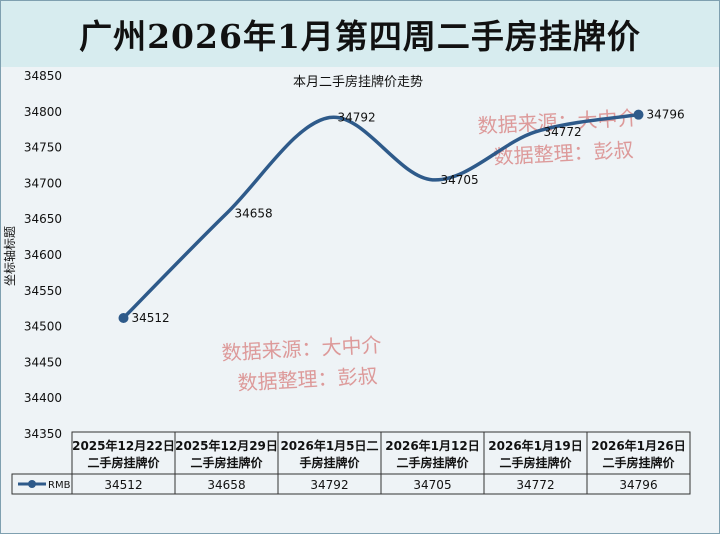  I want to click on y-tick-label: 34600, so click(43, 255).